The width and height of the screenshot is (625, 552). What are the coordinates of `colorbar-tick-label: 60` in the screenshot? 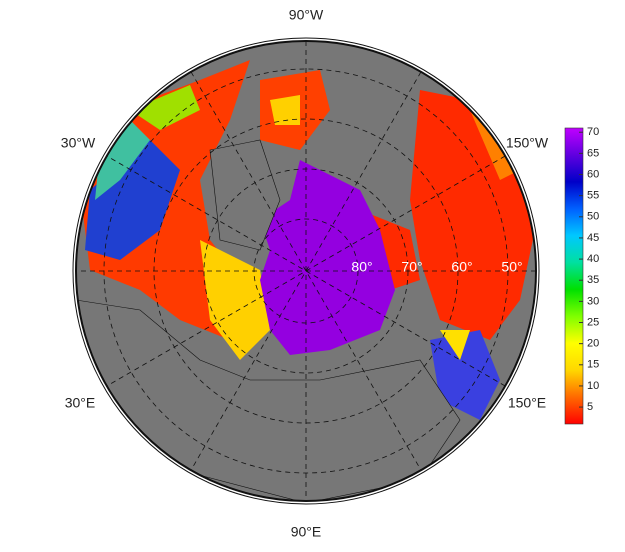 It's located at (593, 174).